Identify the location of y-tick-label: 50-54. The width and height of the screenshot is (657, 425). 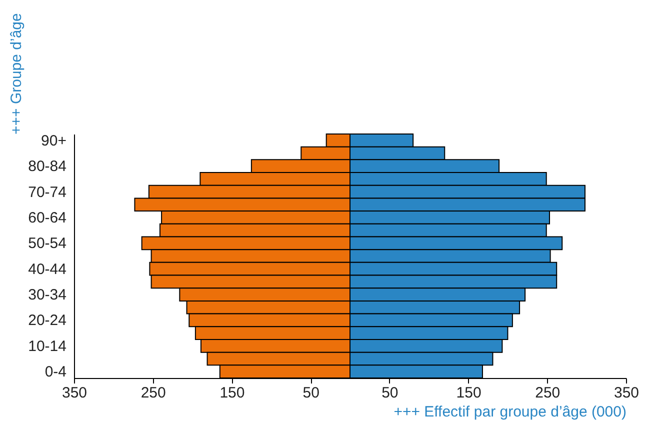
(47, 243).